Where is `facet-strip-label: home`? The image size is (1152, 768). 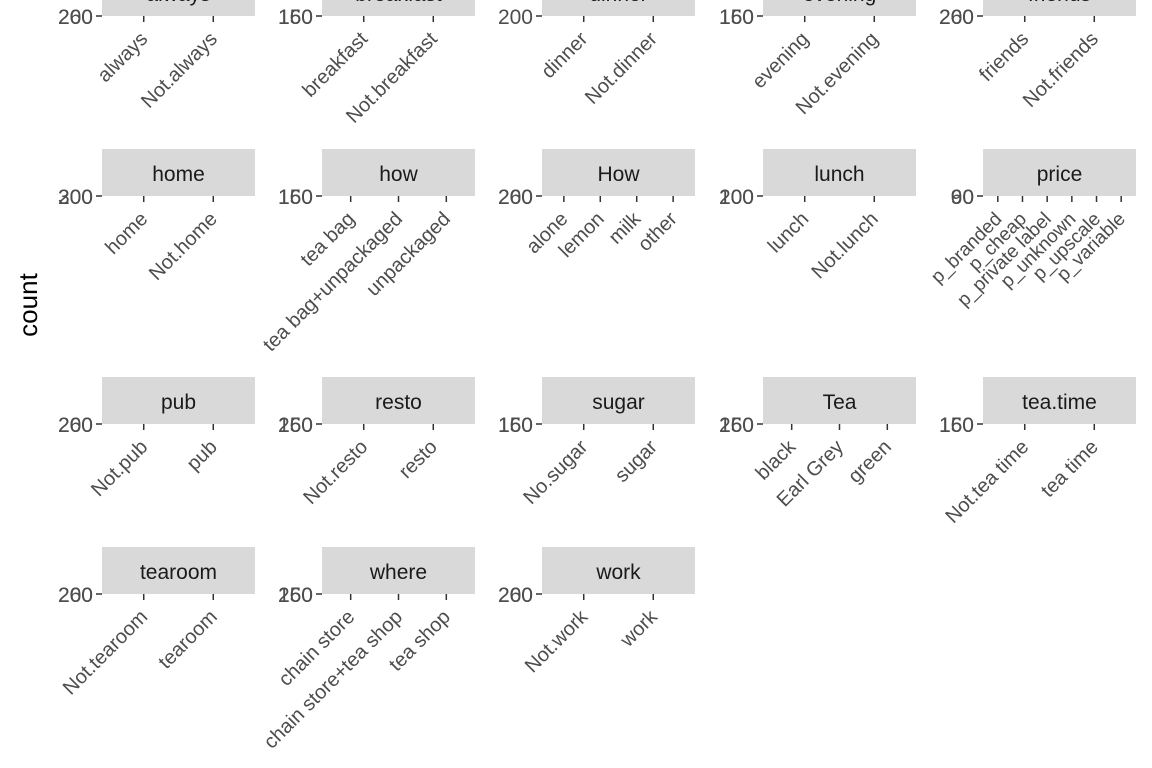
facet-strip-label: home is located at coordinates (178, 174).